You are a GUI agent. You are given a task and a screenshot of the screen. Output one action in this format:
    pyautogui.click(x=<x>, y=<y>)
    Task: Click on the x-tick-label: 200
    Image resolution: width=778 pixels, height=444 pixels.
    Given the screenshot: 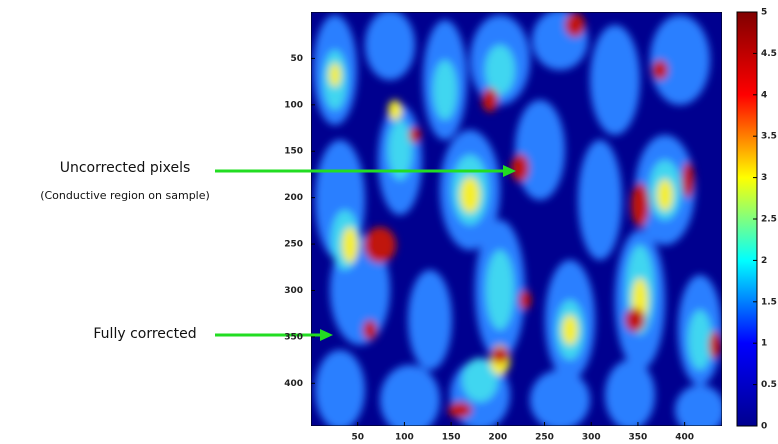 What is the action you would take?
    pyautogui.click(x=497, y=438)
    